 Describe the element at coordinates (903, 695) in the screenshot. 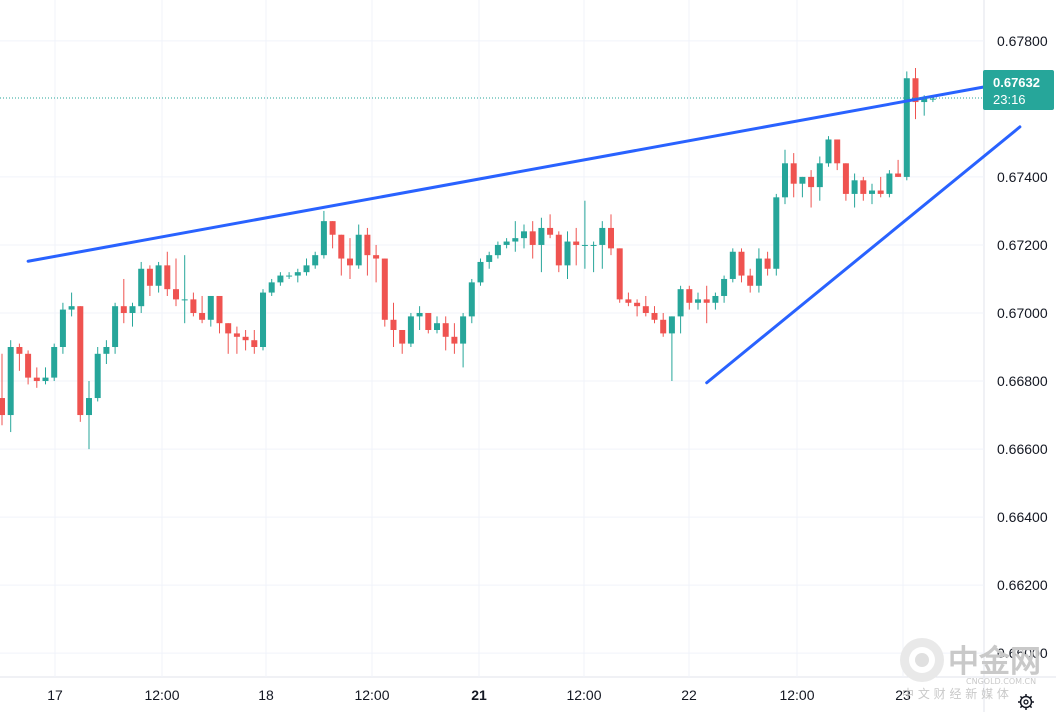

I see `time-tick-label: 23` at that location.